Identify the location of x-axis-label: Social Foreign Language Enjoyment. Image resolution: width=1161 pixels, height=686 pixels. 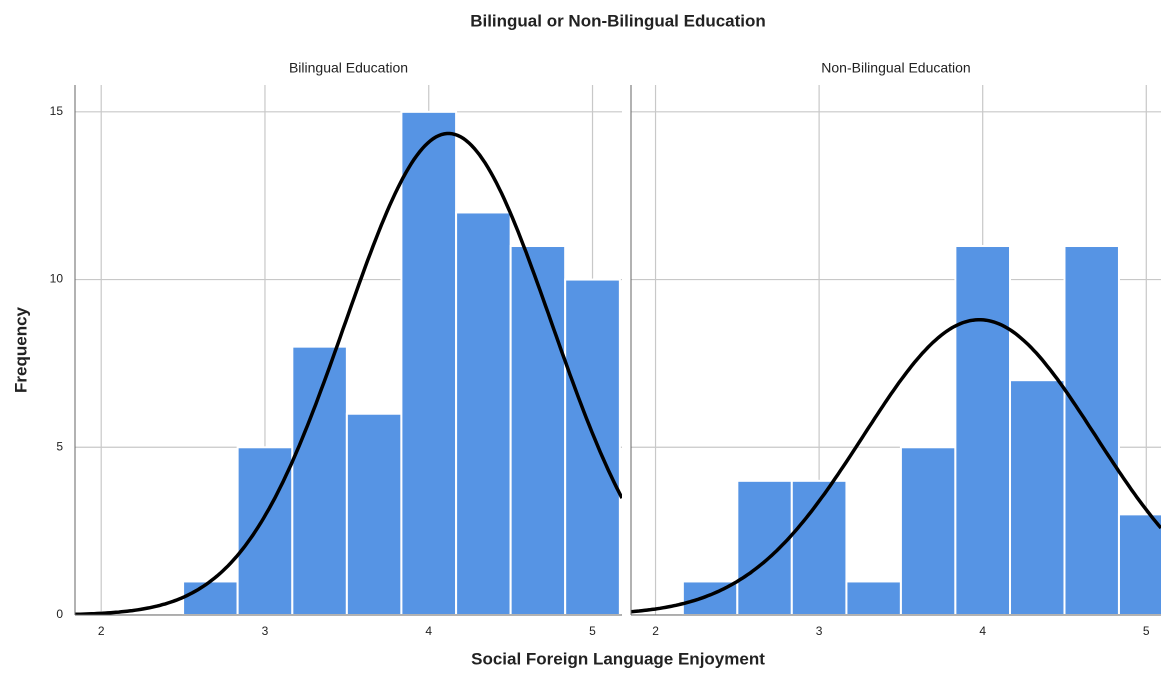
(618, 658).